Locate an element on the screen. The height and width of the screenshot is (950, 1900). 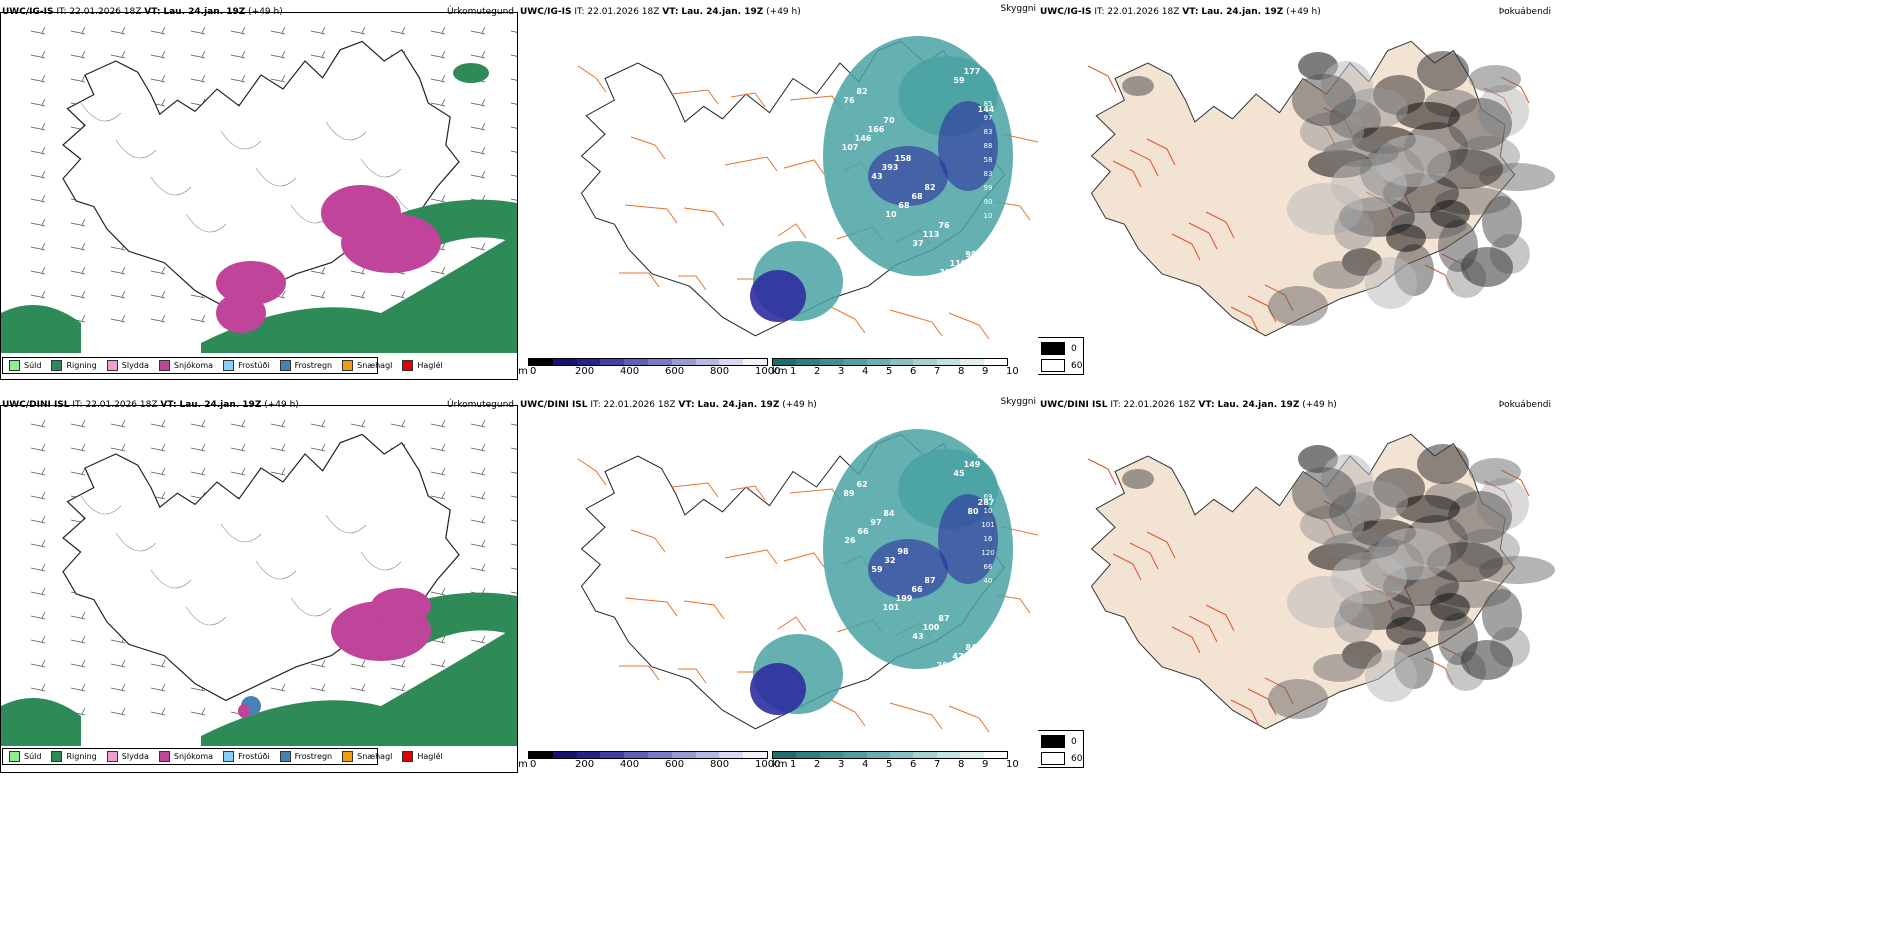
colorbar-tick: 400 is located at coordinates (630, 764).